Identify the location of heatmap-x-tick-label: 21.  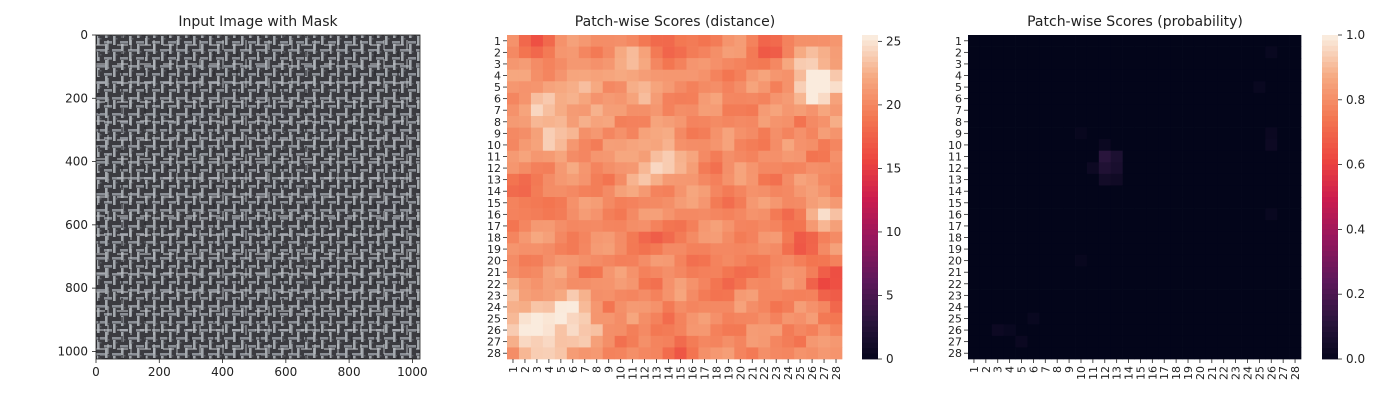
(752, 373).